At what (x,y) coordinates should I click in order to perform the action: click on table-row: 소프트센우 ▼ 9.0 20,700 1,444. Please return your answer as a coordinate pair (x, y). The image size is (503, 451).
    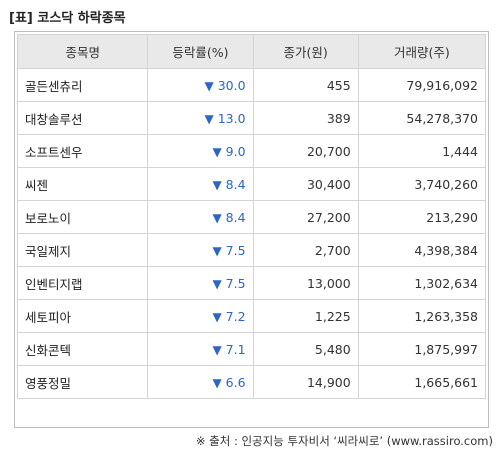
    Looking at the image, I should click on (251, 151).